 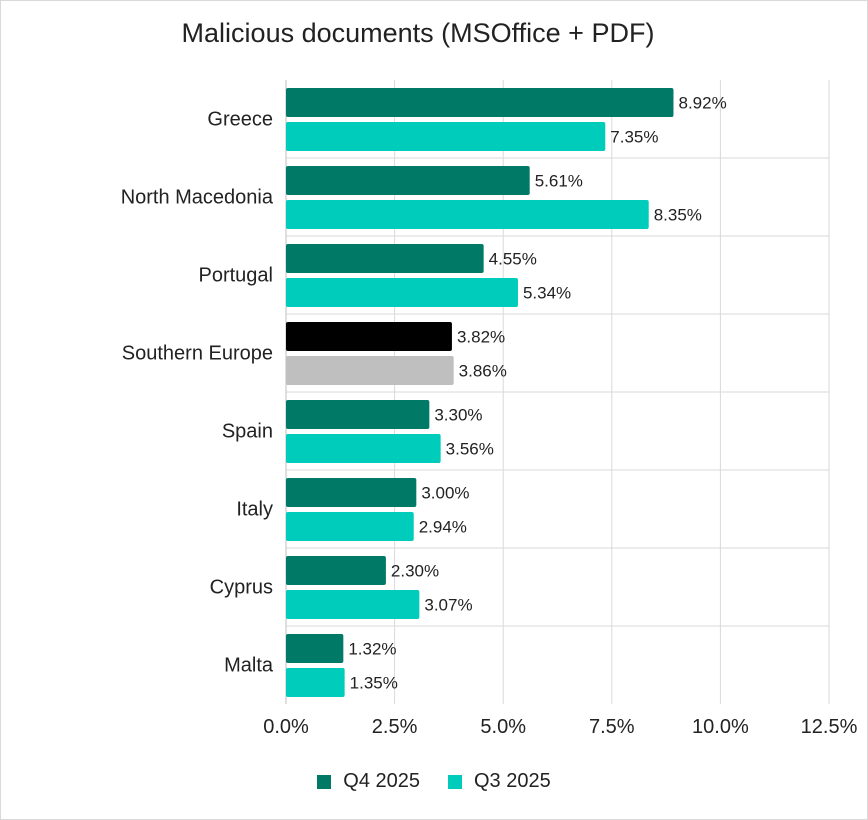 What do you see at coordinates (381, 781) in the screenshot?
I see `legend-label-q4: Q4 2025` at bounding box center [381, 781].